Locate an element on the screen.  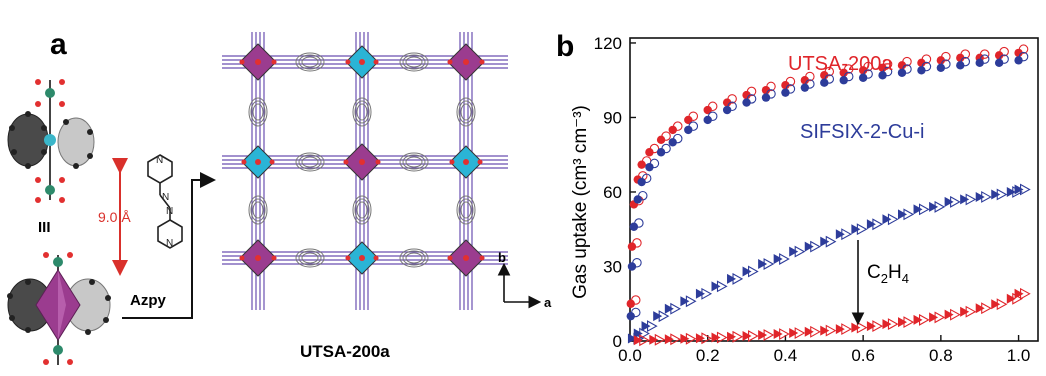
x-tick-label: 0.8 is located at coordinates (941, 355).